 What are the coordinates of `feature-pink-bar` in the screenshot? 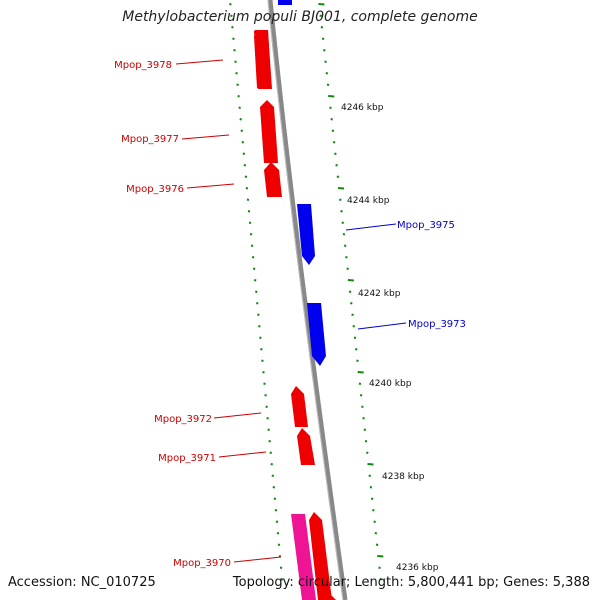 It's located at (303, 557).